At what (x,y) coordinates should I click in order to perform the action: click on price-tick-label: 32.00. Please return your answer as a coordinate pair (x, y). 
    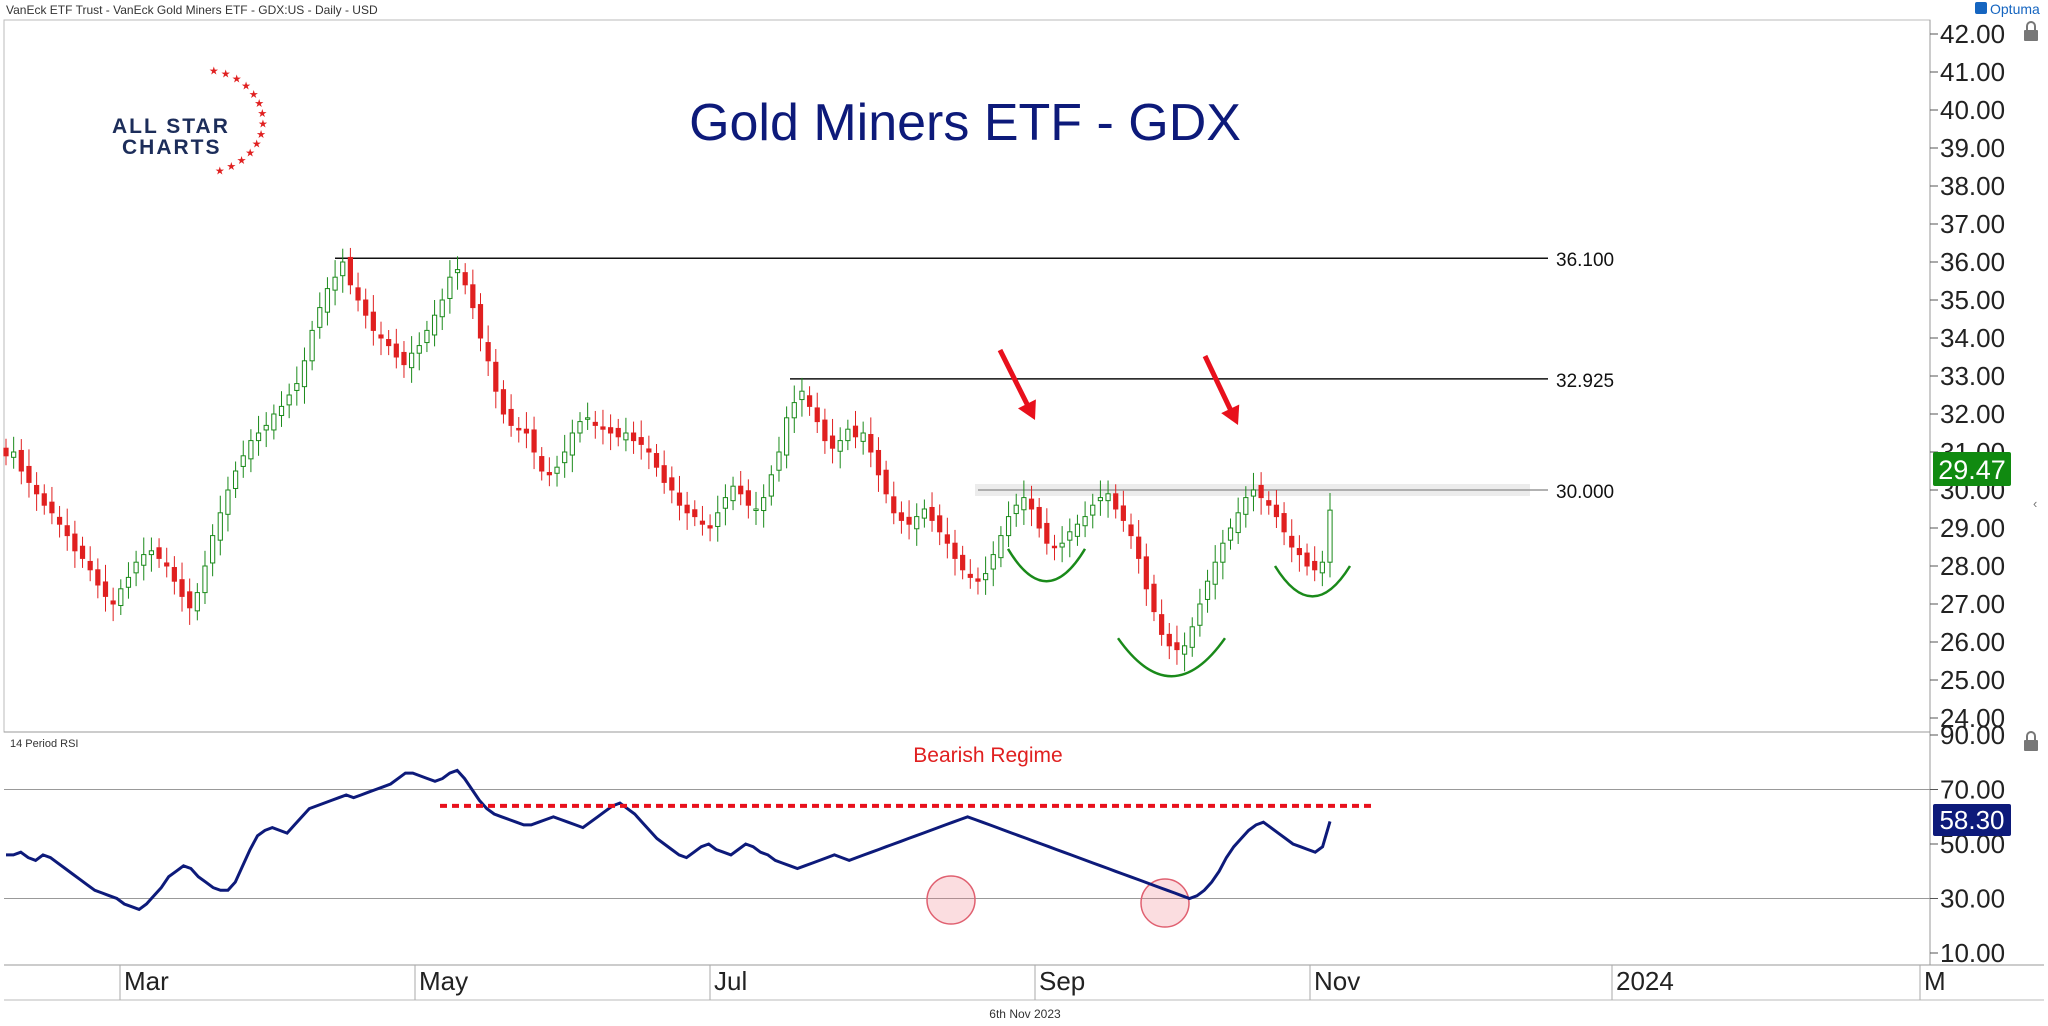
    Looking at the image, I should click on (1972, 414).